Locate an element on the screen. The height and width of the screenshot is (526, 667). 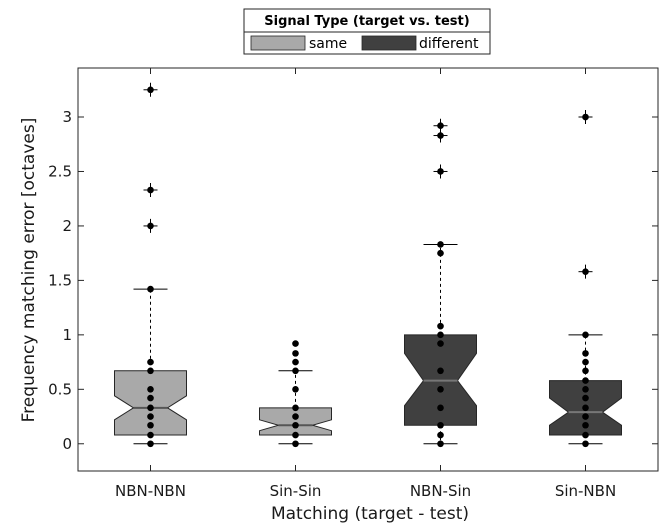
legend-label-different: different is located at coordinates (449, 44).